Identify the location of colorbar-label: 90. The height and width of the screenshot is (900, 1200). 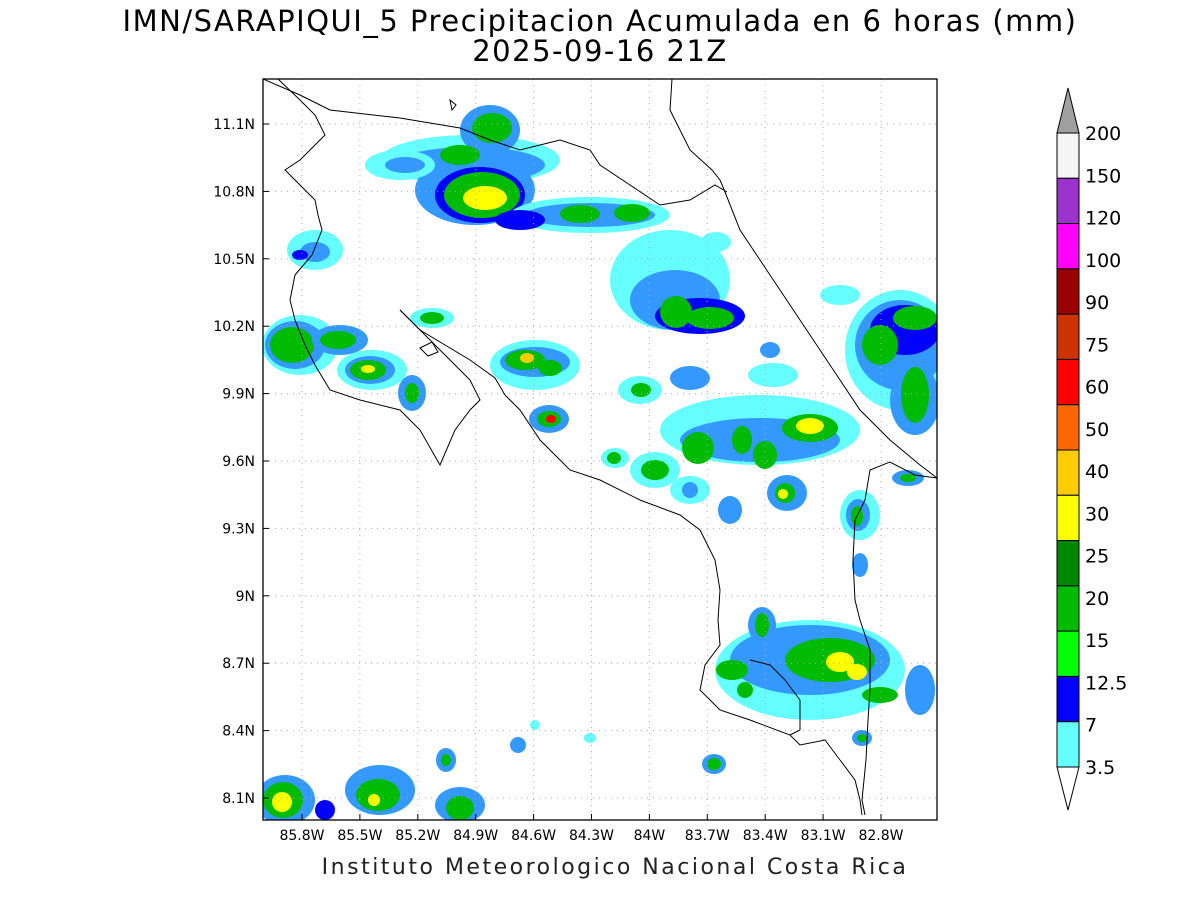
(1097, 303).